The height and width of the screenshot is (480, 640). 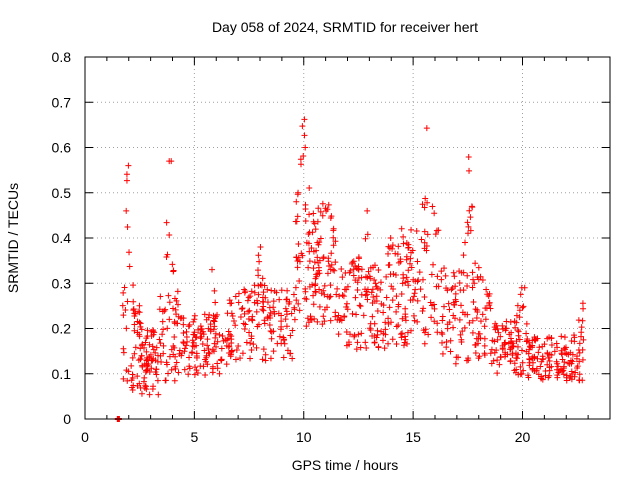 What do you see at coordinates (62, 329) in the screenshot?
I see `y-tick-label: 0.2` at bounding box center [62, 329].